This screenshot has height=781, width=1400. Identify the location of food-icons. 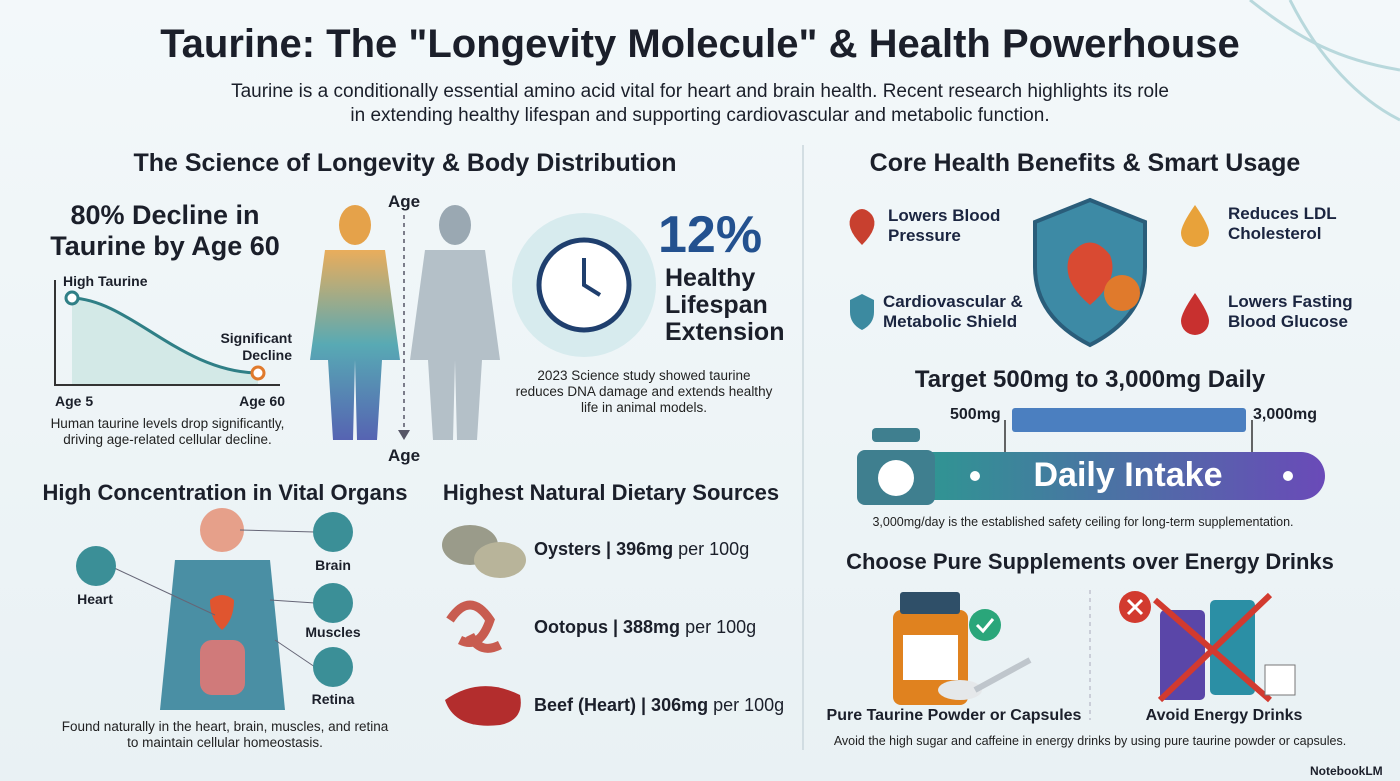
(484, 625).